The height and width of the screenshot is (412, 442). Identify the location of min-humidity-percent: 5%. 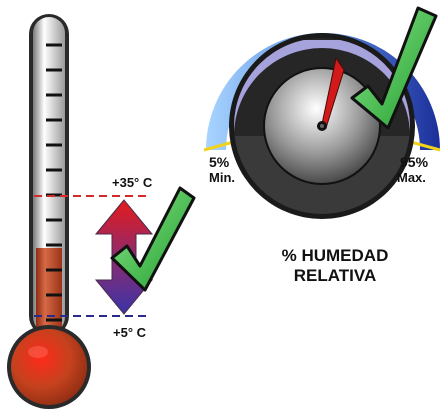
(219, 162).